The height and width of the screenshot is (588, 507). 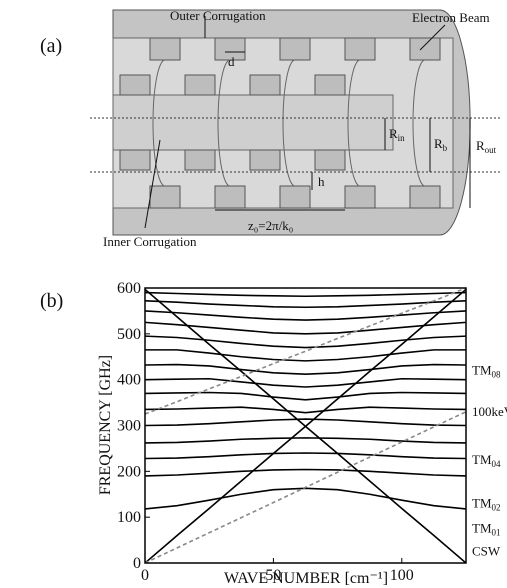 What do you see at coordinates (129, 380) in the screenshot?
I see `y-tick-label: 400` at bounding box center [129, 380].